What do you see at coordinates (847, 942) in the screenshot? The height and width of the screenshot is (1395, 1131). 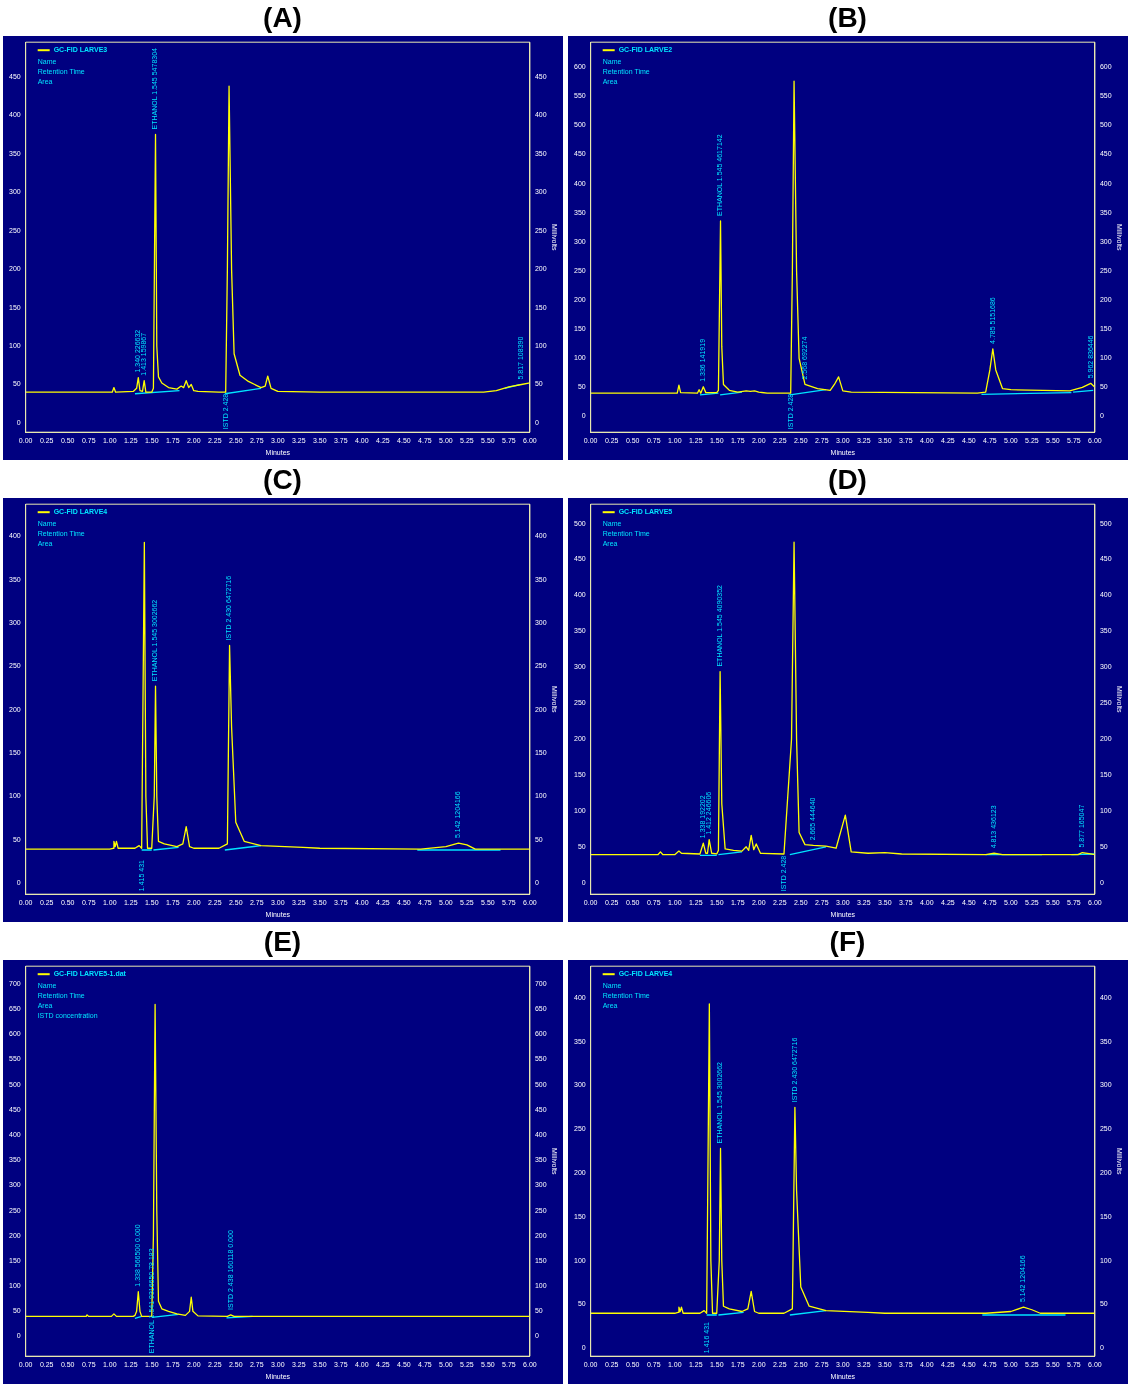 I see `chart-title: (F)` at bounding box center [847, 942].